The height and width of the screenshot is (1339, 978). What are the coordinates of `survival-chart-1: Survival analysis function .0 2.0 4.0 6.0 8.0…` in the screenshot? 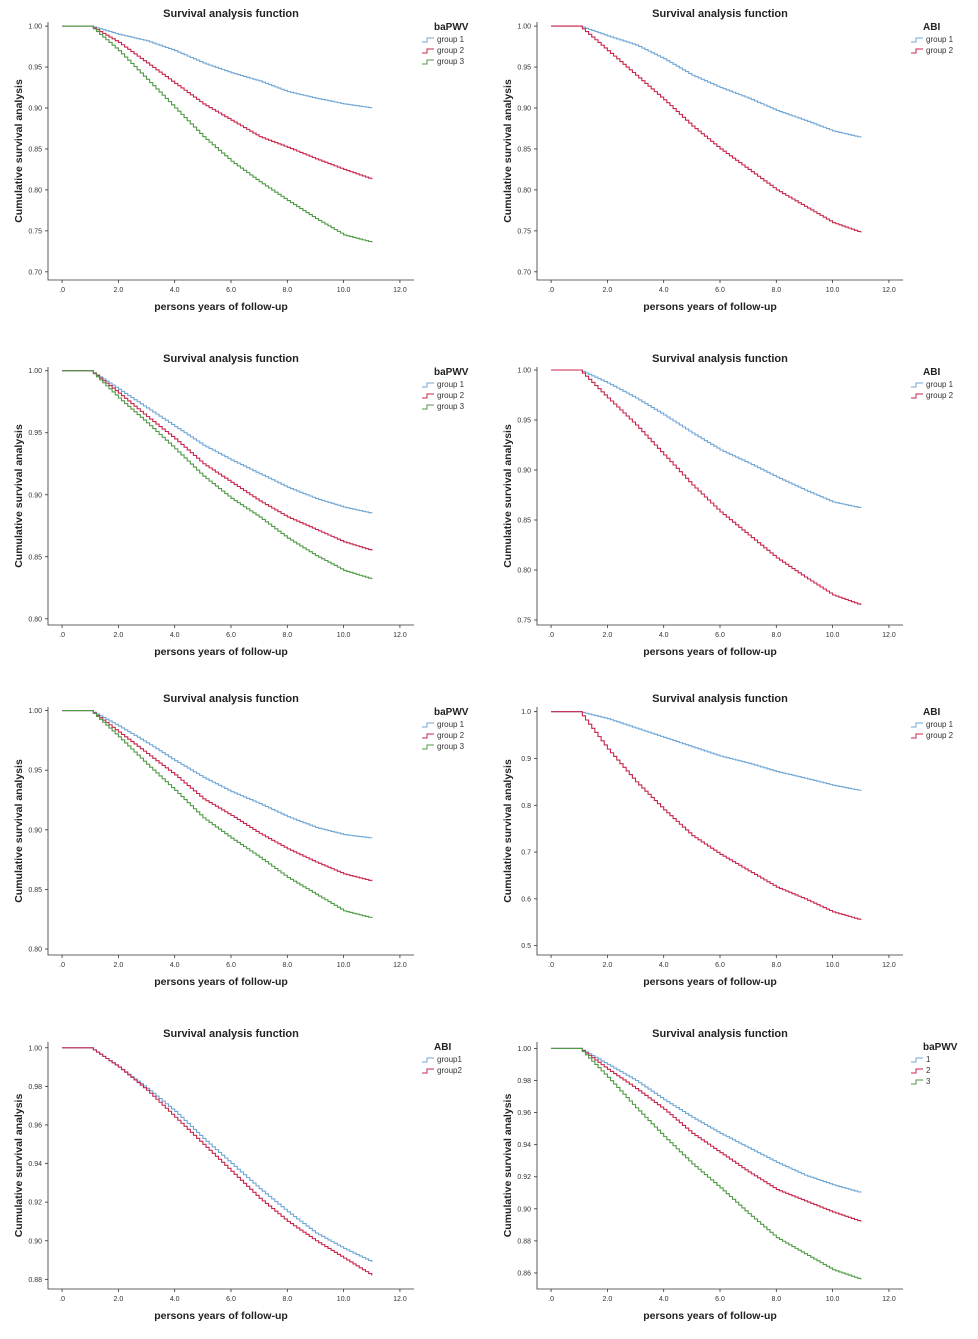 It's located at (244, 165).